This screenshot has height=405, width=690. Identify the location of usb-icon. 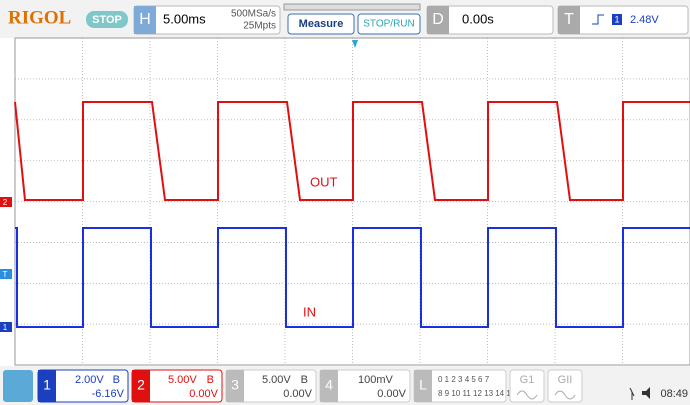
(632, 393).